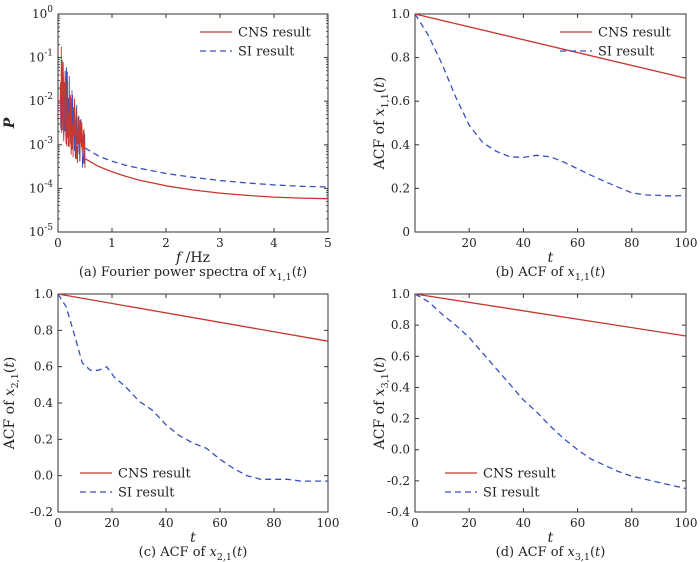  I want to click on x-tick-label: 5, so click(328, 243).